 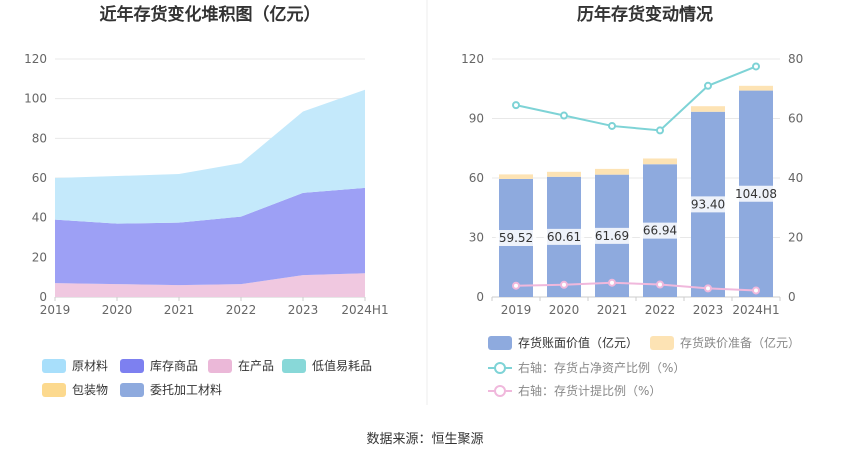 I want to click on right-y-tick-labels: 0 30 60 90 120, so click(x=472, y=178).